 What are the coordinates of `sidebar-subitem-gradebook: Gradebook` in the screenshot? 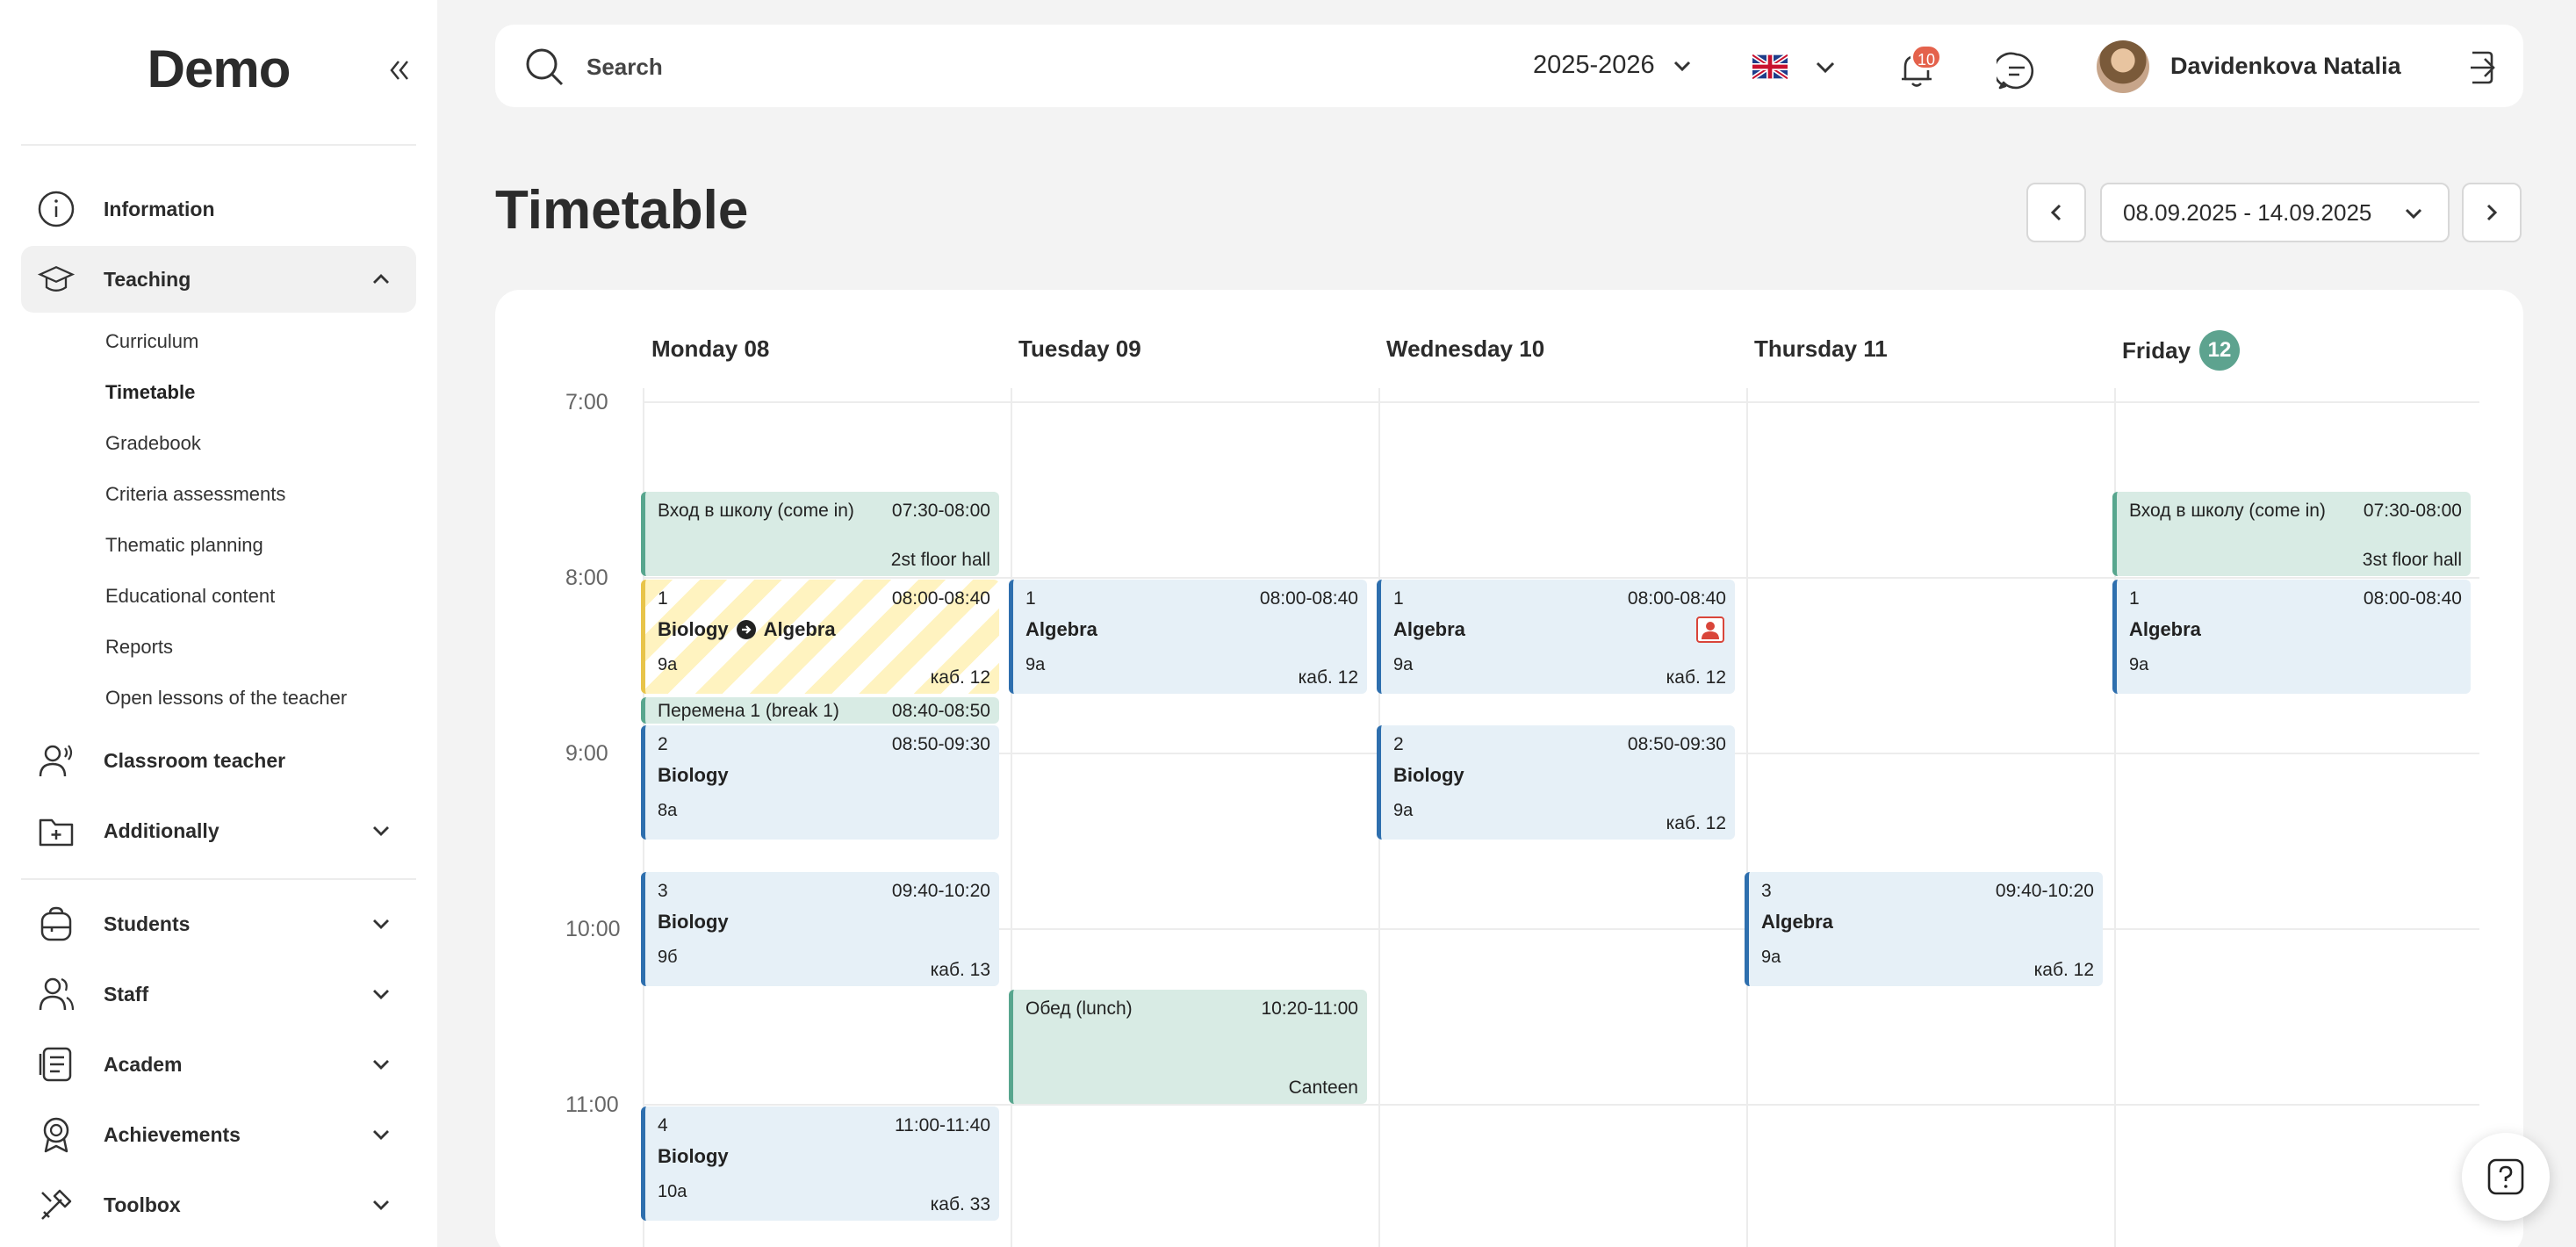 It's located at (153, 443).